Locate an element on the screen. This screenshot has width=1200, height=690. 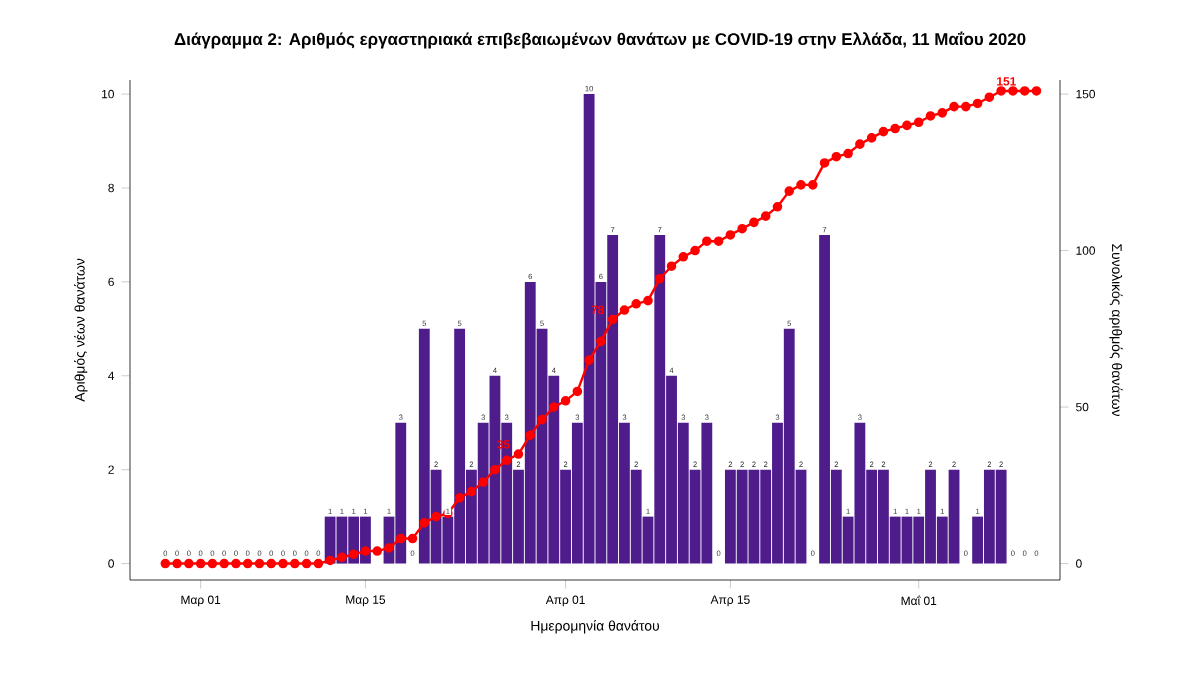
chart-title: Διάγραμμα 2: Αριθμός εργαστηριακά επιβεβαιωμένων θανάτων με COVID-19 στην Ελλάδα, 11 Μαΐου 2020 is located at coordinates (600, 40).